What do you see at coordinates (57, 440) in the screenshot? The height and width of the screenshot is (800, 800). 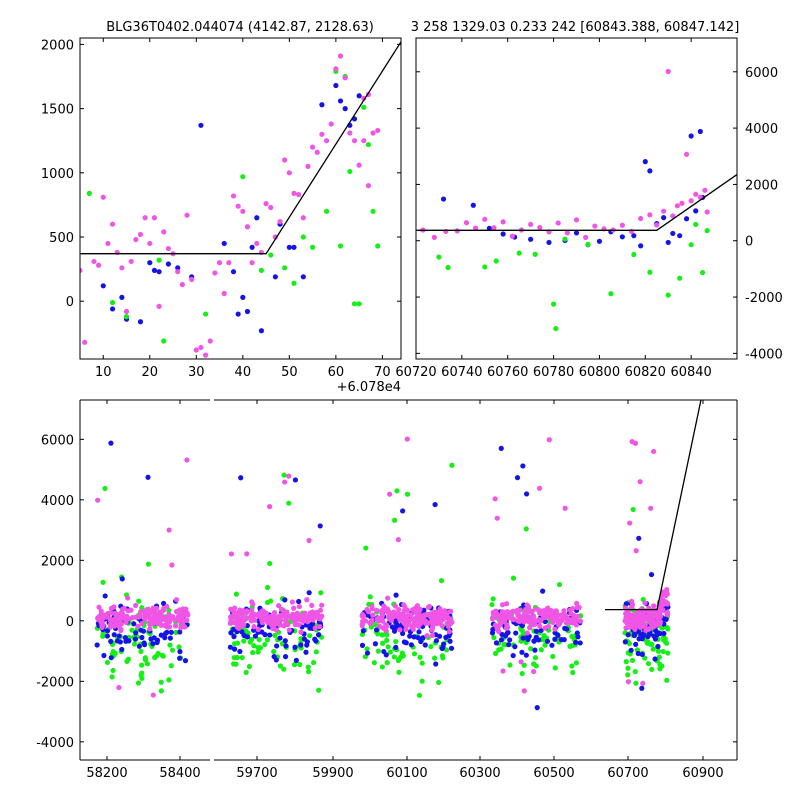 I see `y-tick-label: 6000` at bounding box center [57, 440].